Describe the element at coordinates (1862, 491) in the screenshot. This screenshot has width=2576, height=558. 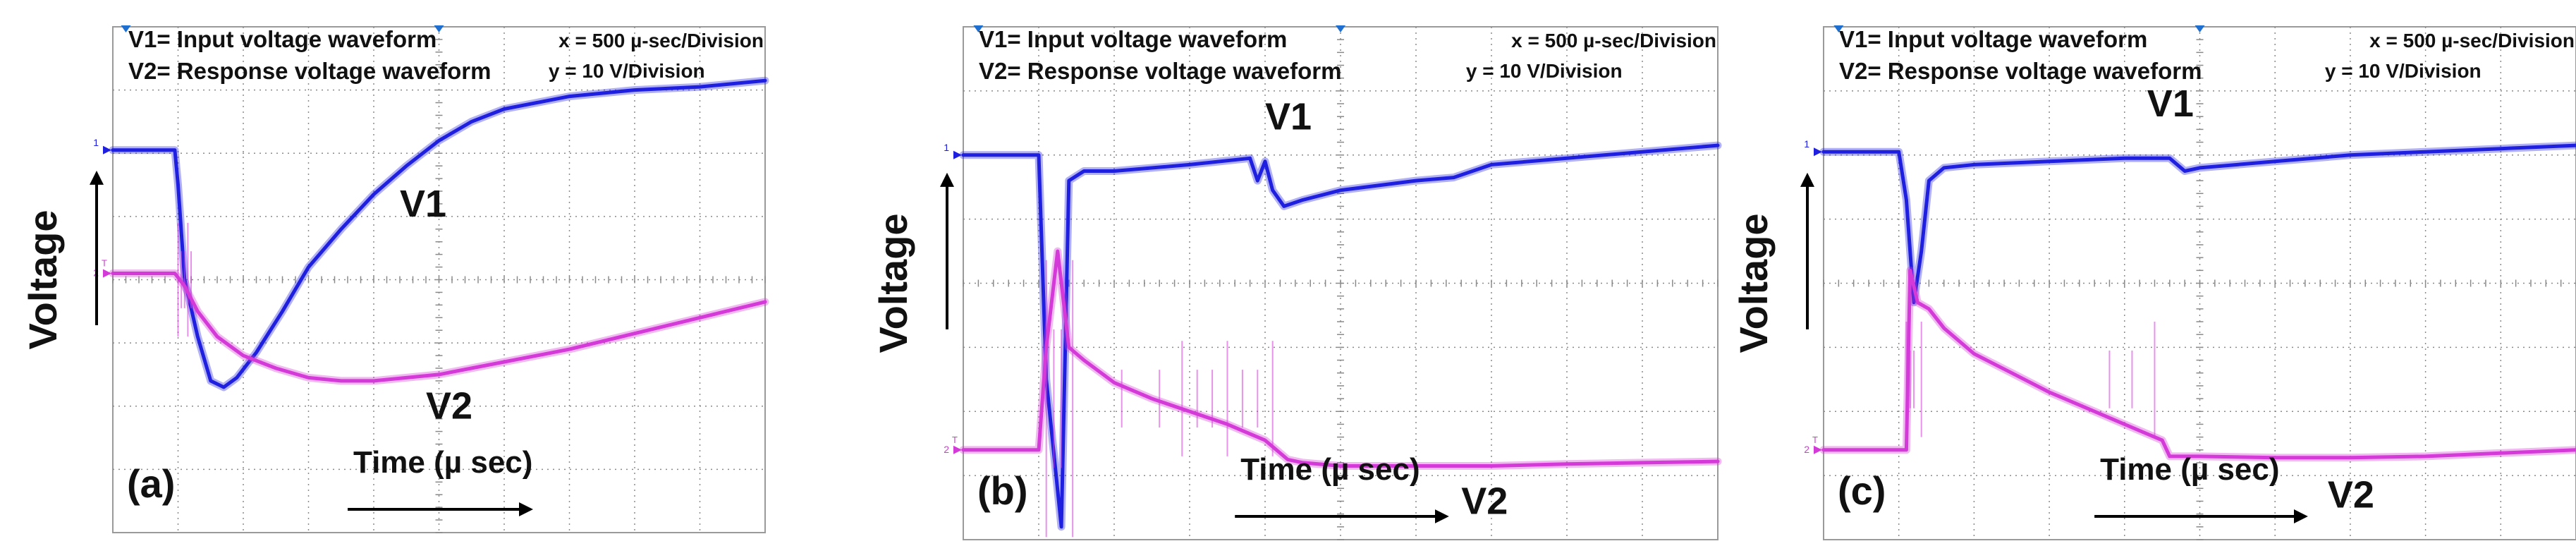
I see `panel-label: (c)` at that location.